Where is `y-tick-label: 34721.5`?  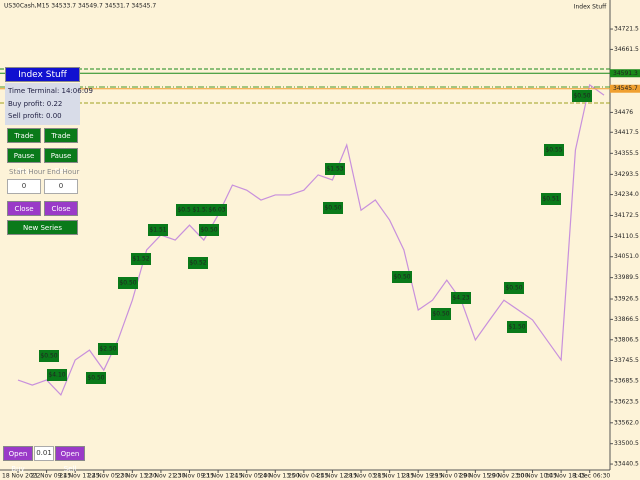
y-tick-label: 34721.5 is located at coordinates (626, 29).